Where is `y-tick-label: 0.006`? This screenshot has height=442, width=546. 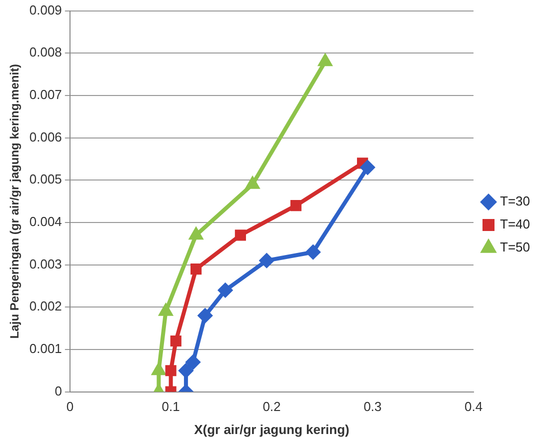 y-tick-label: 0.006 is located at coordinates (45, 136).